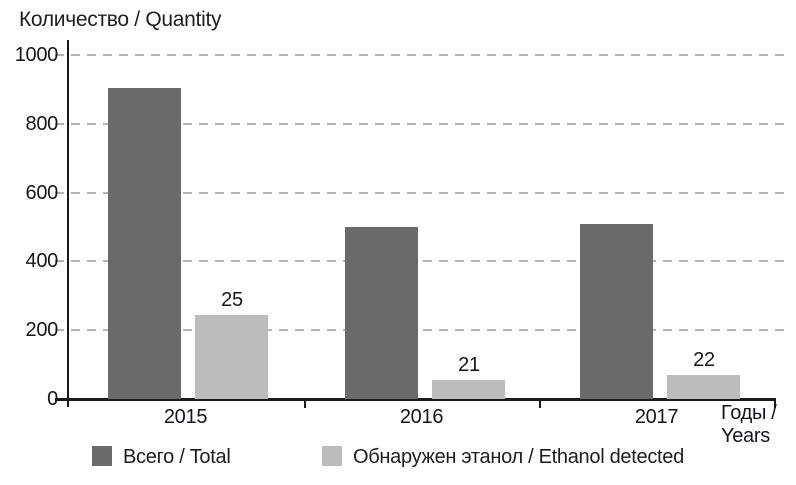 Image resolution: width=796 pixels, height=485 pixels. I want to click on bar-value-label-2016: 21, so click(469, 365).